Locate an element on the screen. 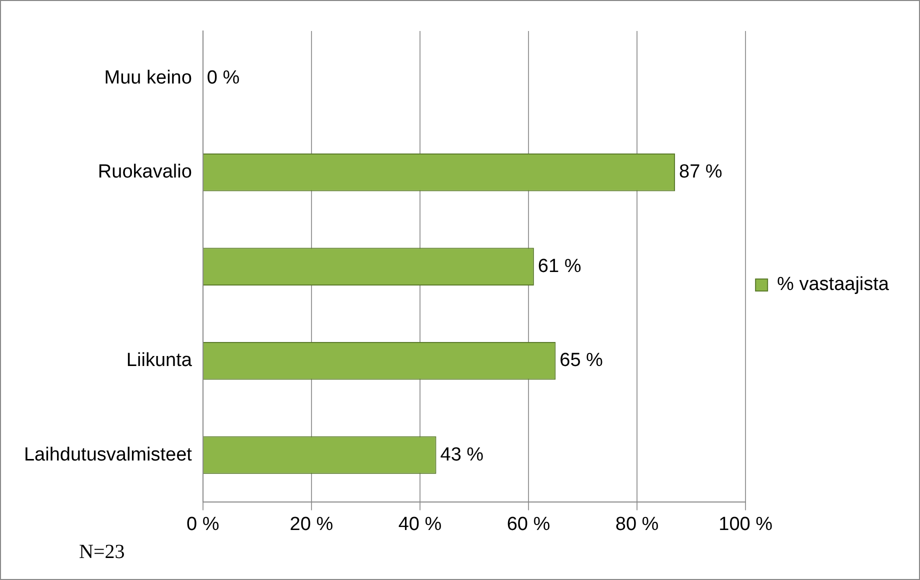 Image resolution: width=920 pixels, height=580 pixels. legend-label: % vastaajista is located at coordinates (833, 285).